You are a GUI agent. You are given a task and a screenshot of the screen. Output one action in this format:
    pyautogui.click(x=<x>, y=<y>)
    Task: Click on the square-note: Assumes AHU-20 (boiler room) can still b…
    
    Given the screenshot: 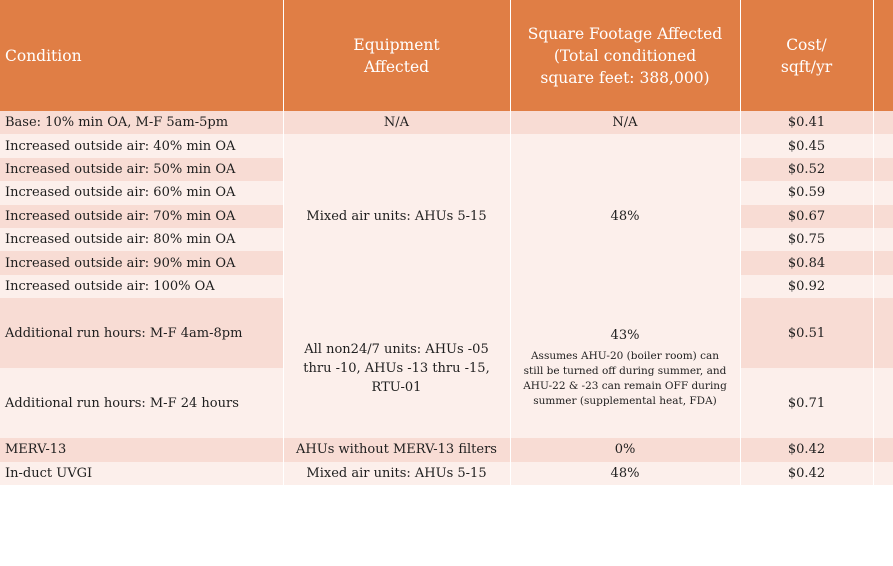 What is the action you would take?
    pyautogui.click(x=625, y=378)
    